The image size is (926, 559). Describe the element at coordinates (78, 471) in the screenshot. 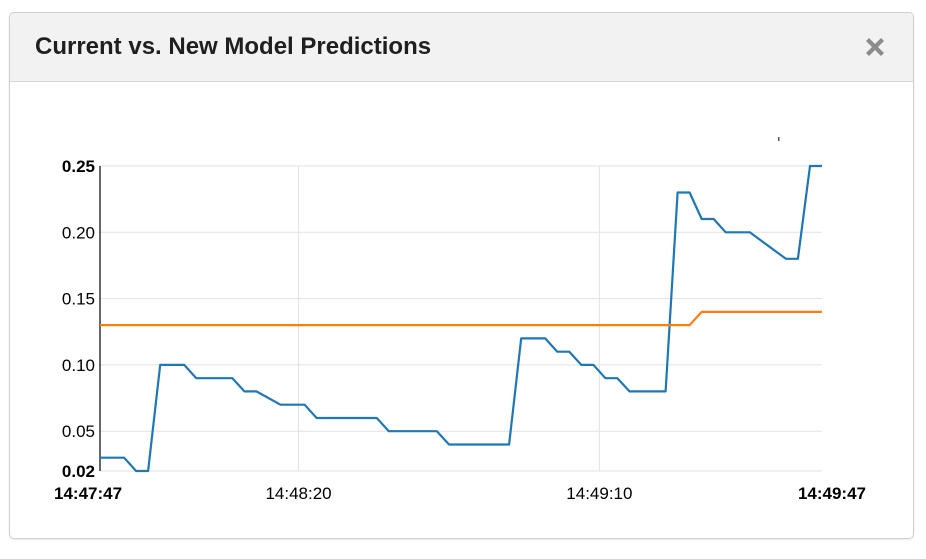

I see `y-tick-label: 0.02` at that location.